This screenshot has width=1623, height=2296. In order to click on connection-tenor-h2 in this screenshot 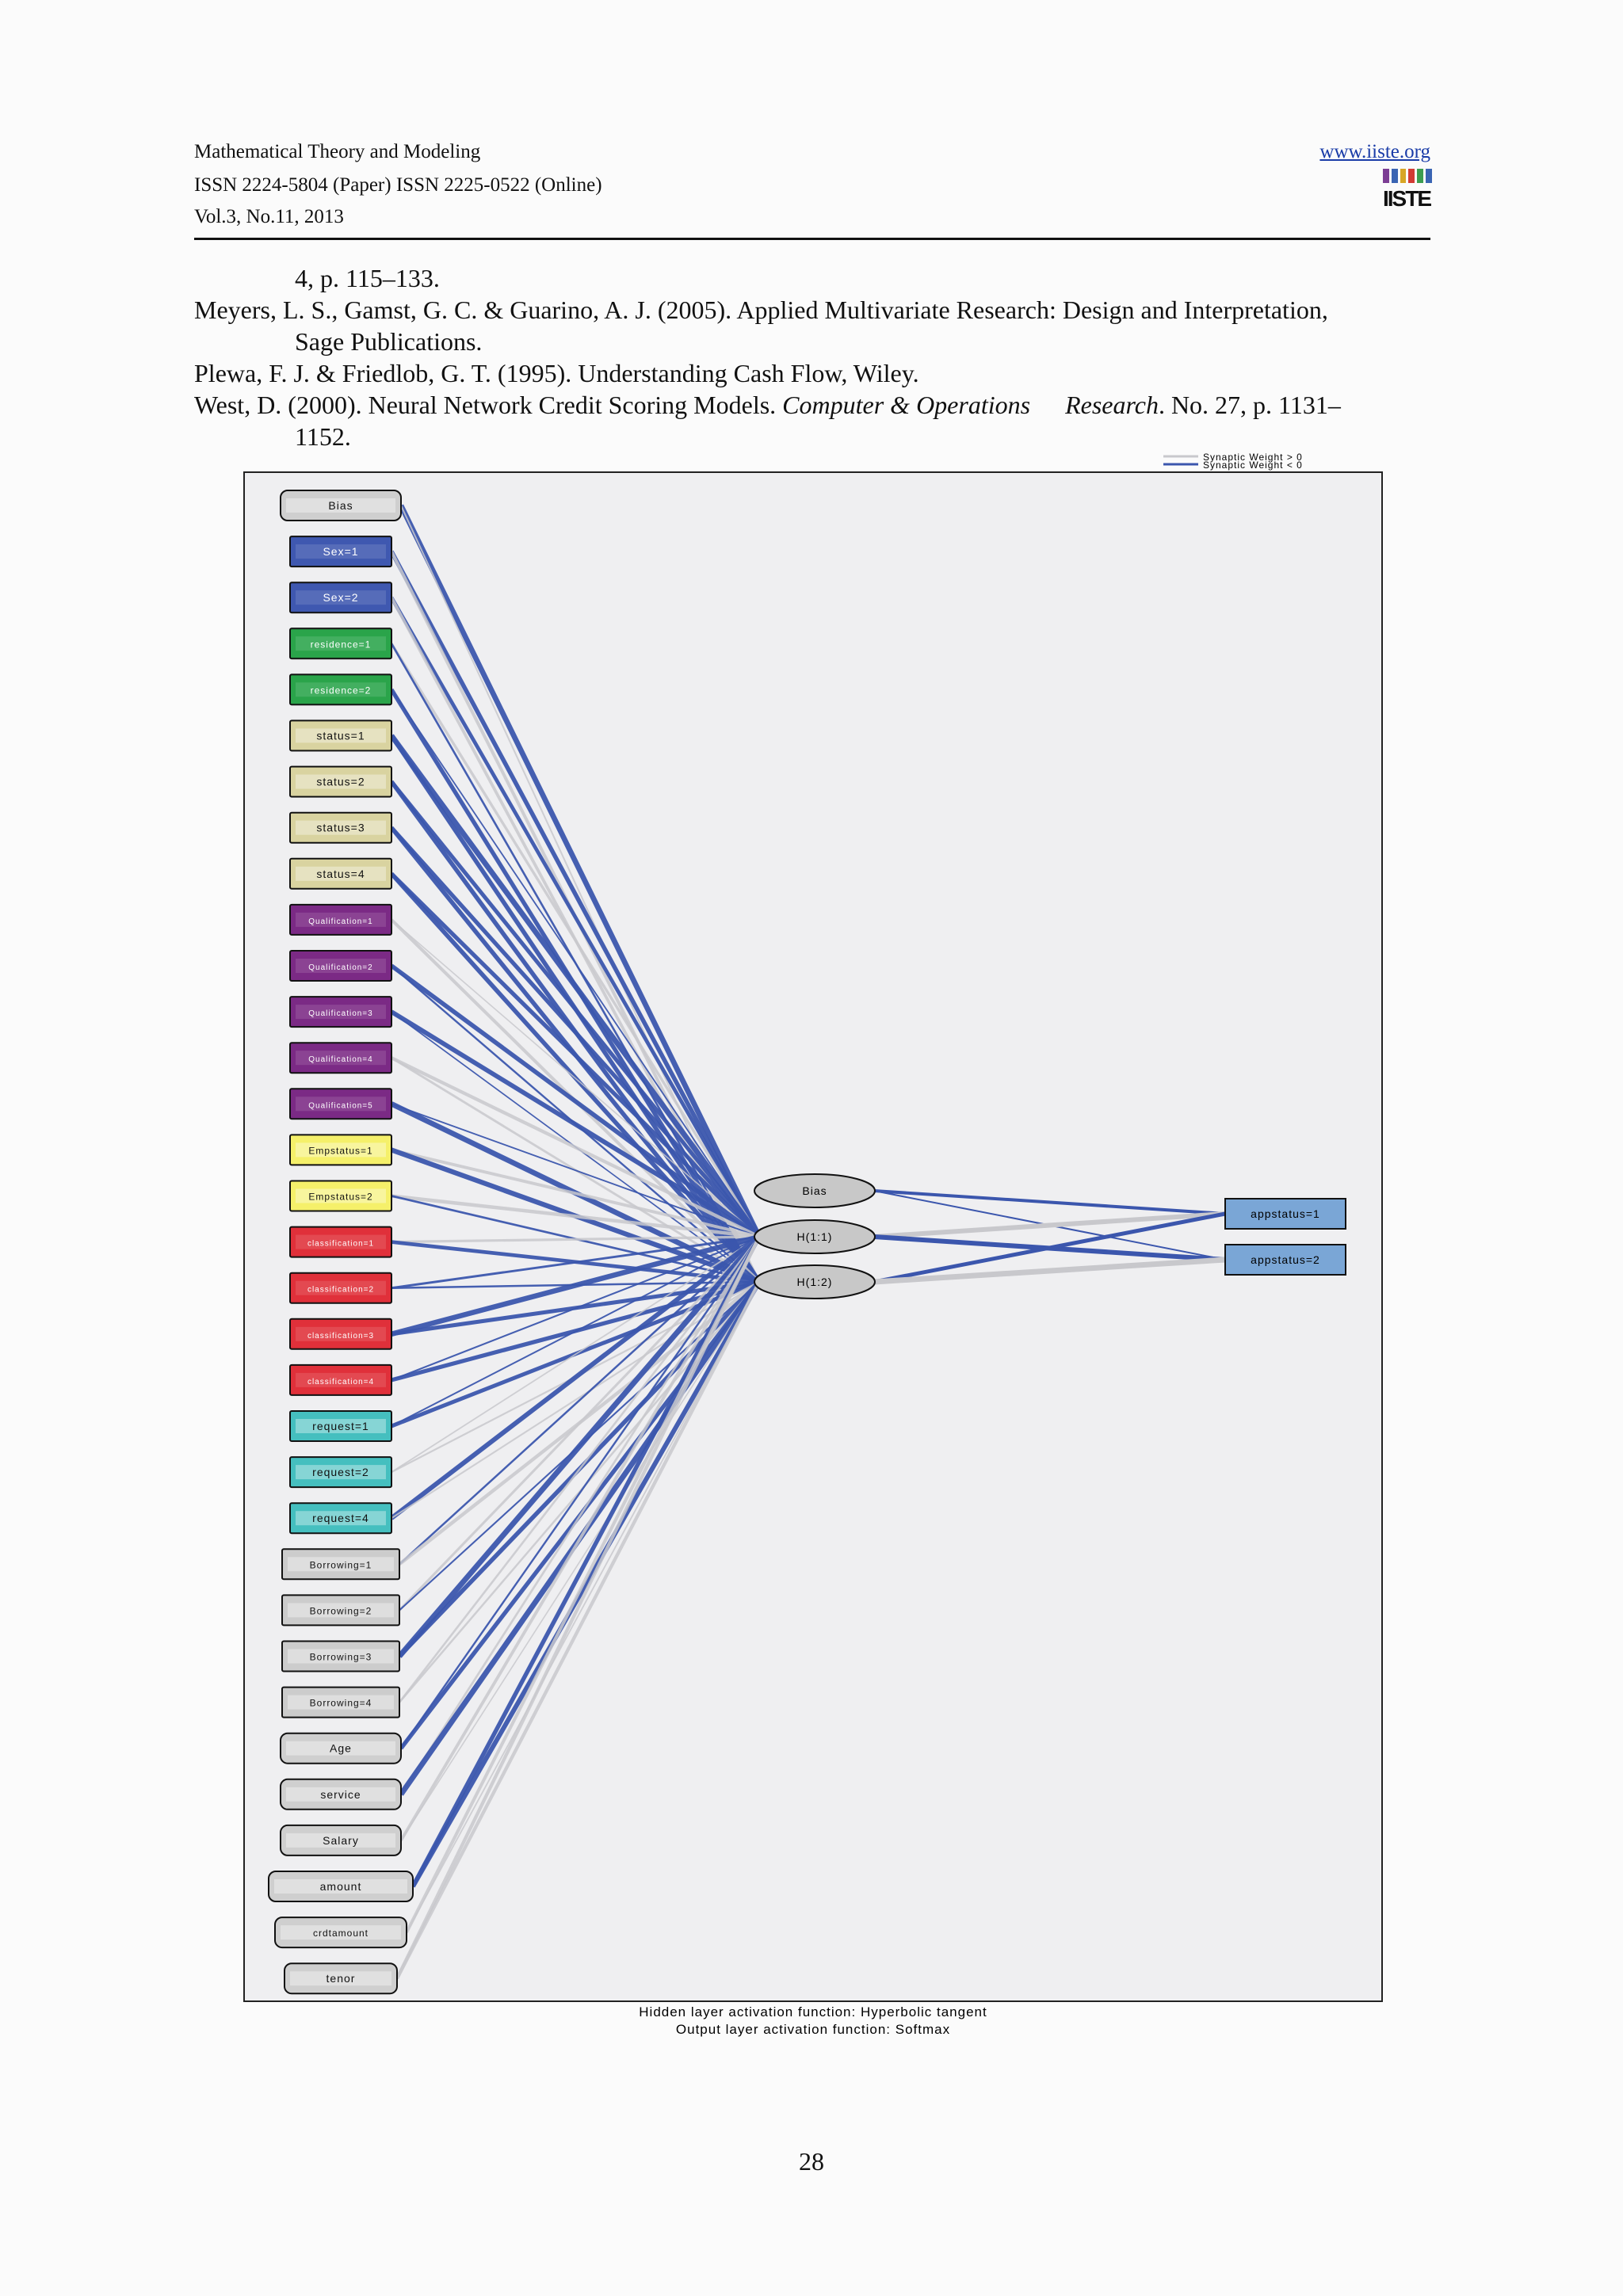, I will do `click(578, 1630)`.